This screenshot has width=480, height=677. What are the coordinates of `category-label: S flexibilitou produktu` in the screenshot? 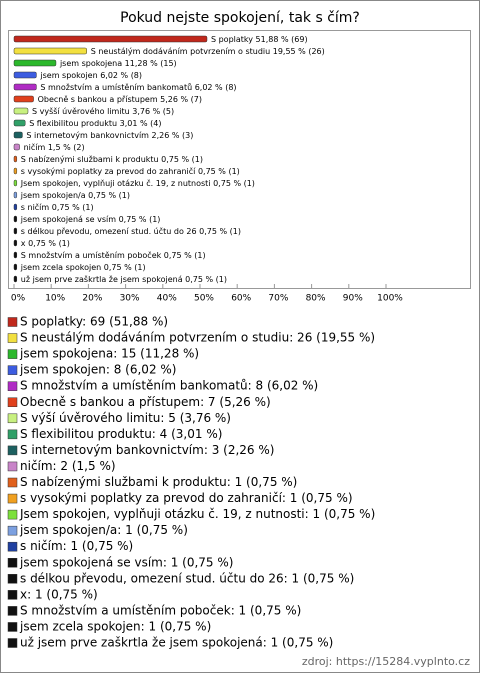 It's located at (73, 123).